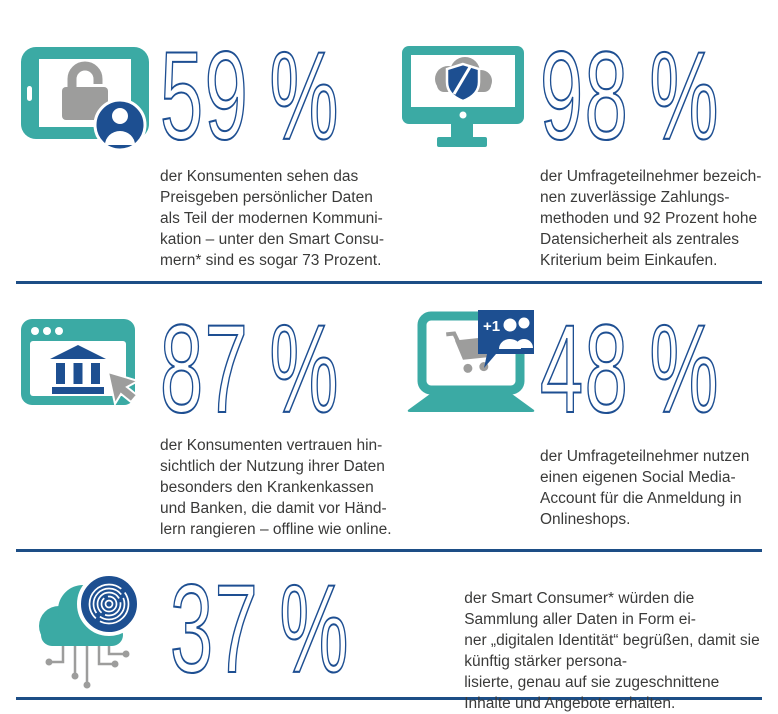  I want to click on tablet-lock-user-icon, so click(90, 163).